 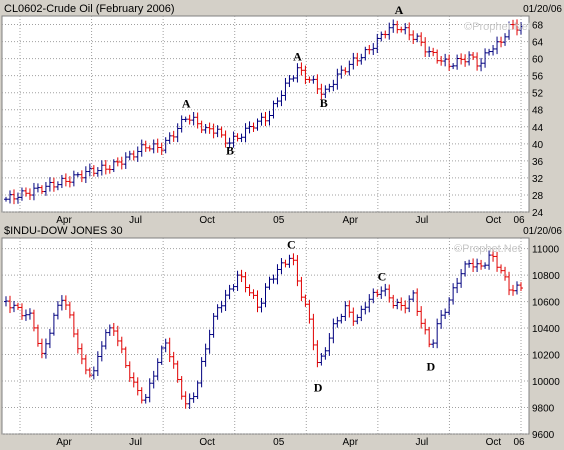 I want to click on crude-y-tick-label: 28, so click(x=538, y=196).